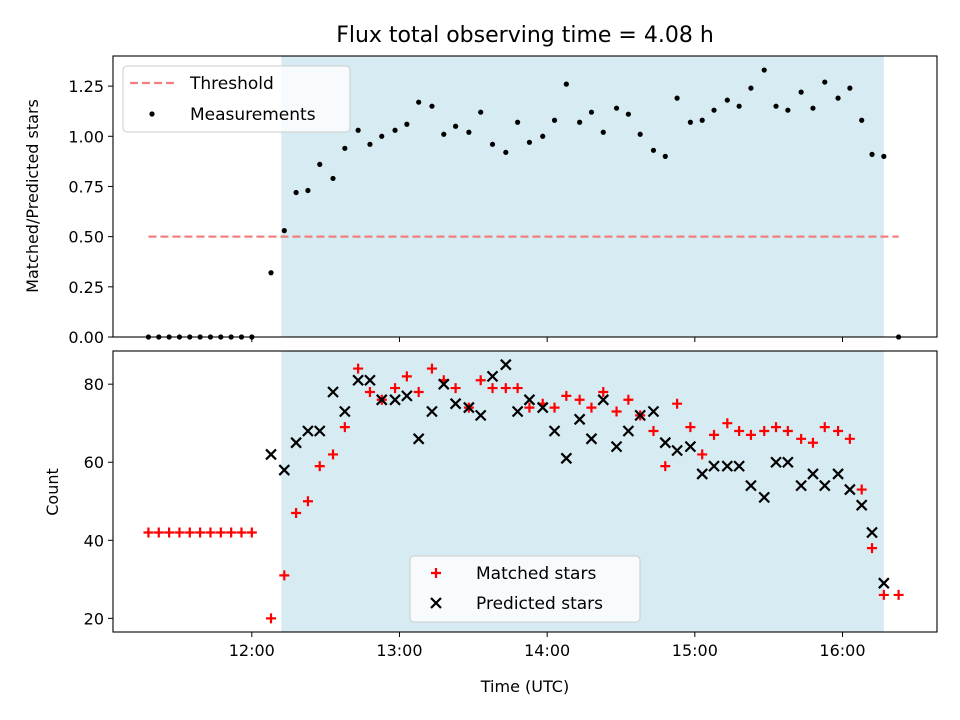 This screenshot has width=960, height=720. What do you see at coordinates (86, 136) in the screenshot?
I see `y-tick-label: 1.00` at bounding box center [86, 136].